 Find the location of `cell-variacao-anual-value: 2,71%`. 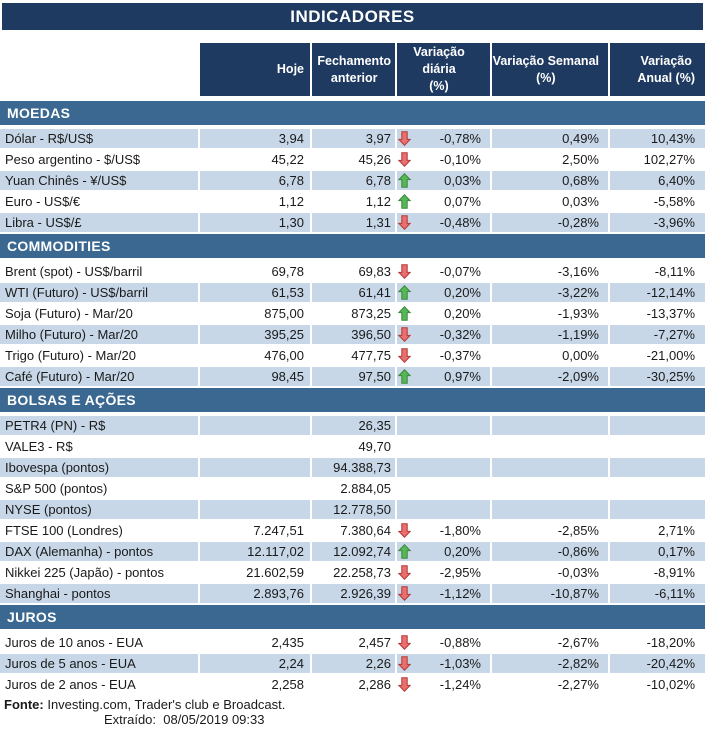

cell-variacao-anual-value: 2,71% is located at coordinates (676, 530).